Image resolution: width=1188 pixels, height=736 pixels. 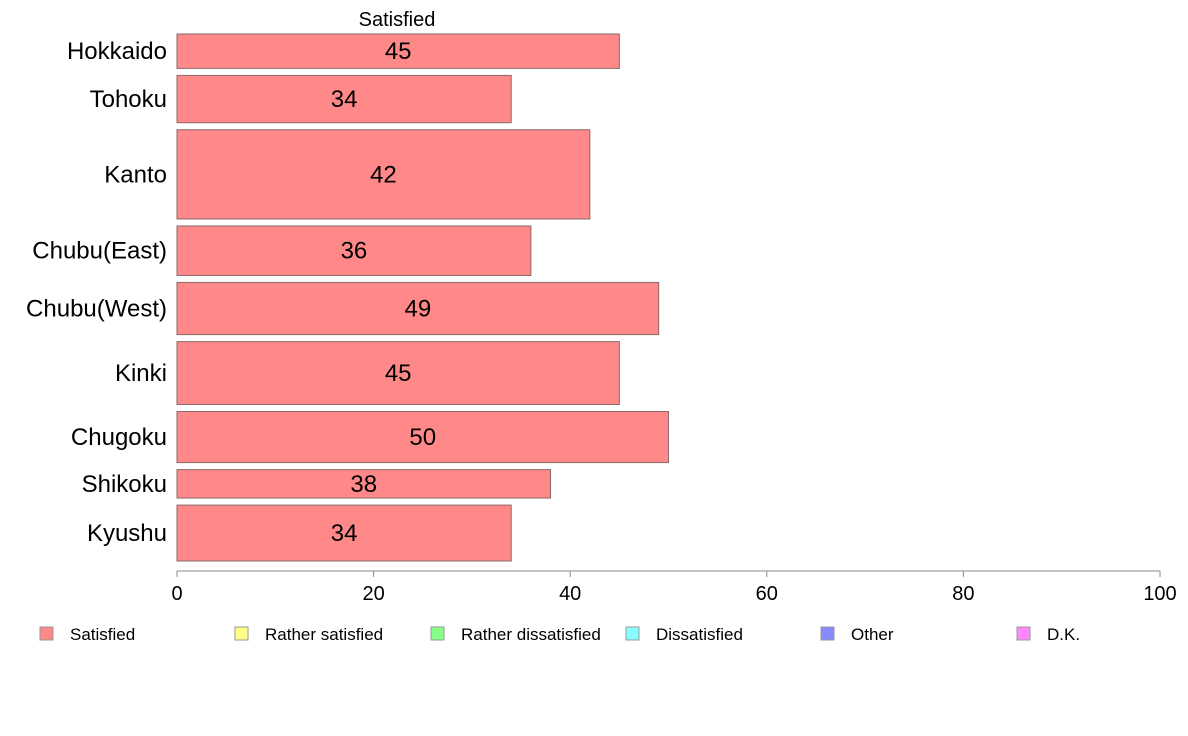 I want to click on legend-label: Dissatisfied, so click(x=699, y=634).